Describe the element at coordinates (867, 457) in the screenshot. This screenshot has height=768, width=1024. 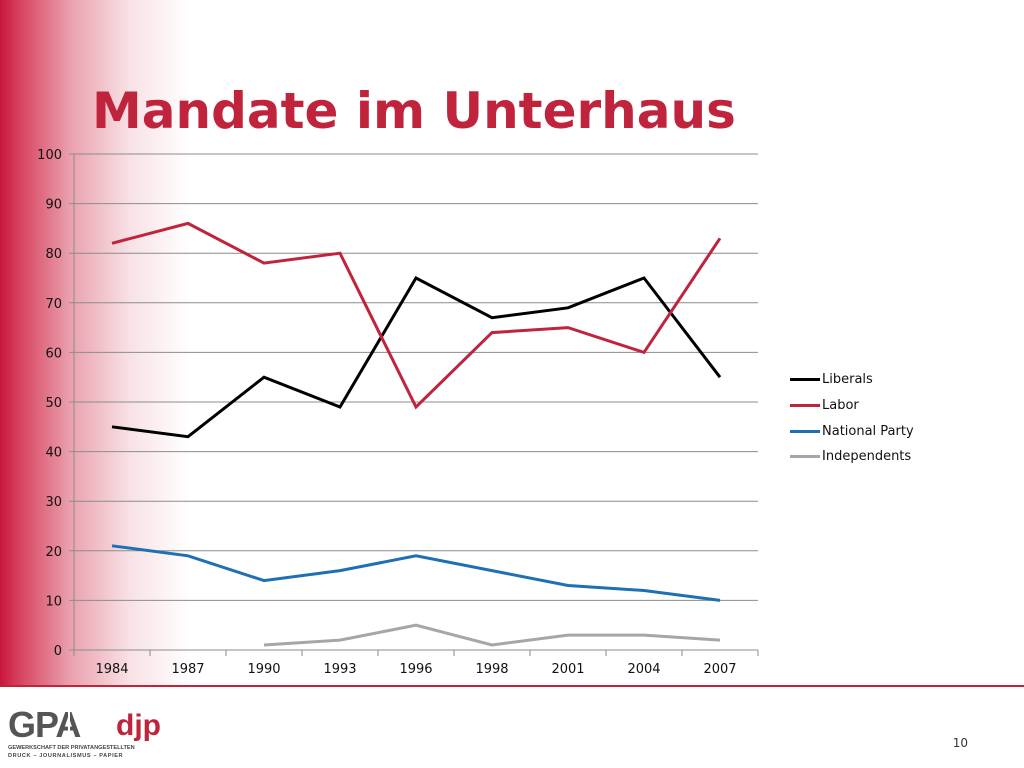
I see `legend-label: Independents` at that location.